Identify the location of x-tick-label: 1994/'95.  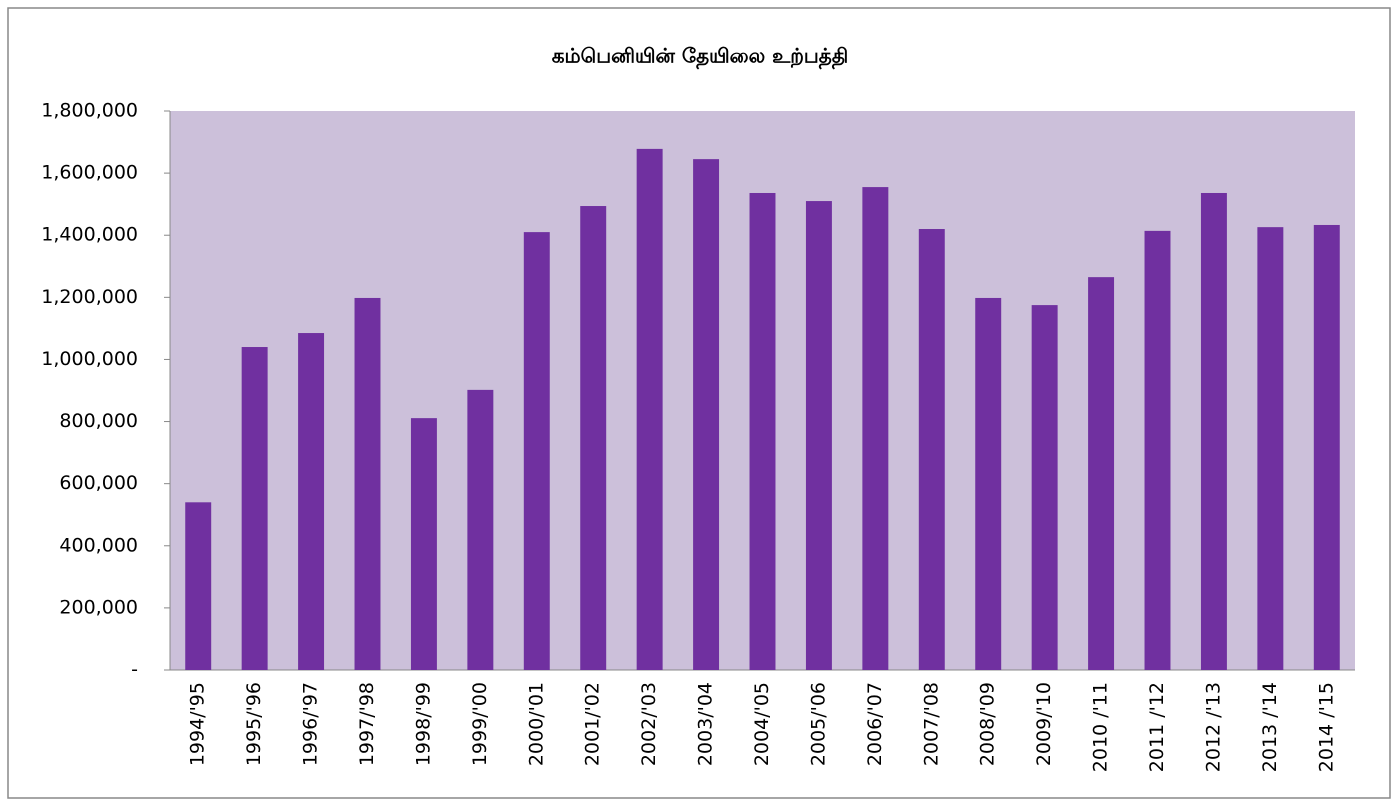
(198, 724).